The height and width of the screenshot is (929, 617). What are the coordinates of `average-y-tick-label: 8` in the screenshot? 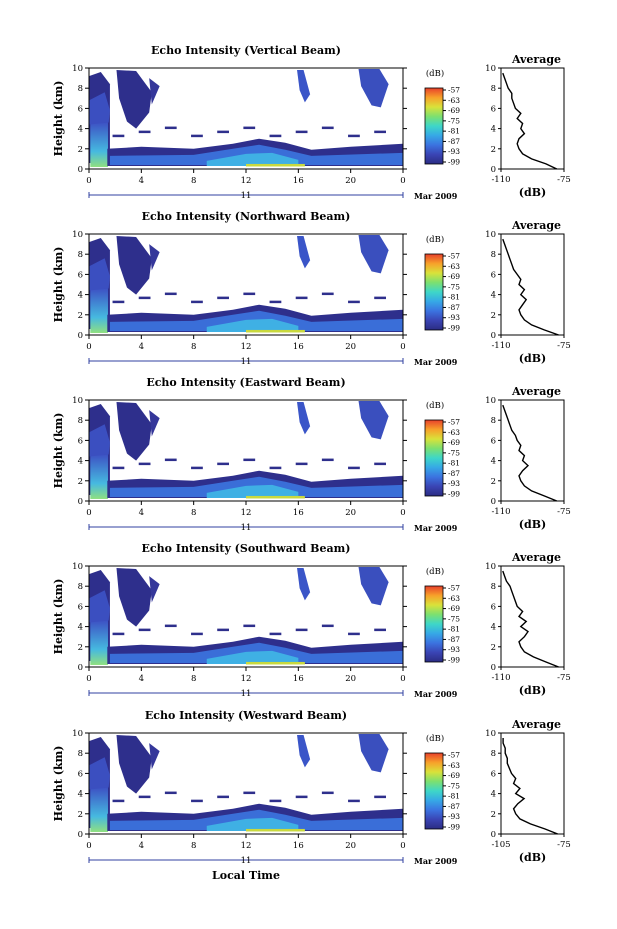 It's located at (493, 754).